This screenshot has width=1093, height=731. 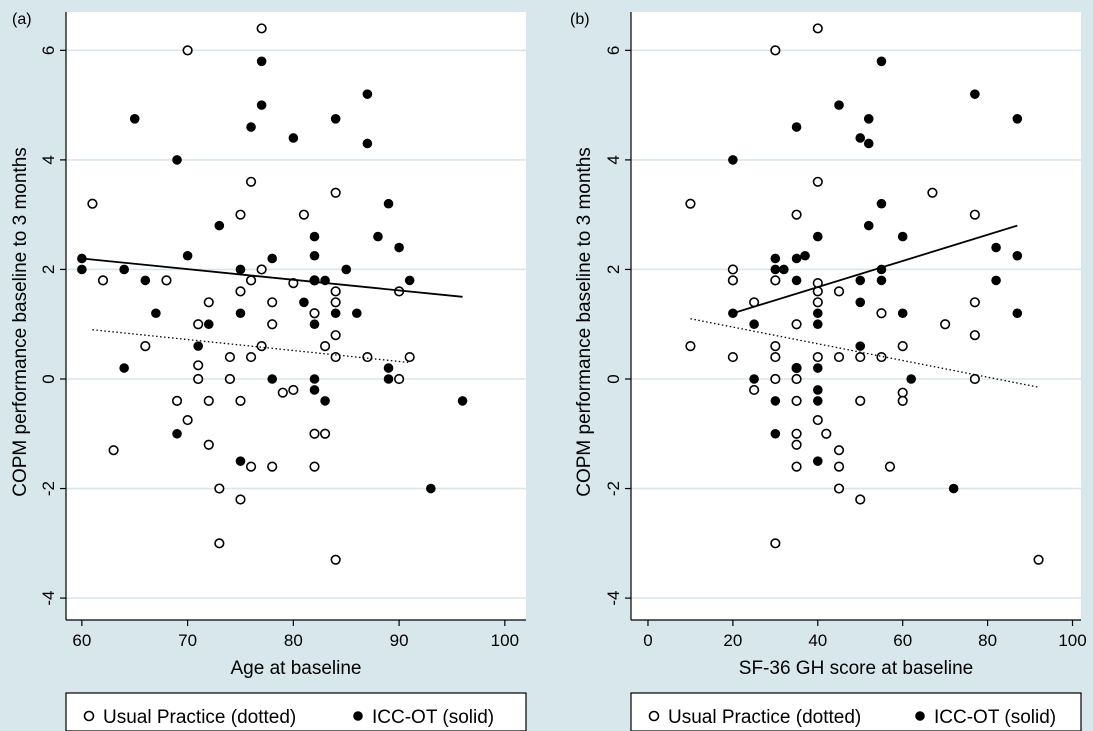 I want to click on panel-b-y-axis-title: COPM performance baseline to 3 months, so click(x=584, y=322).